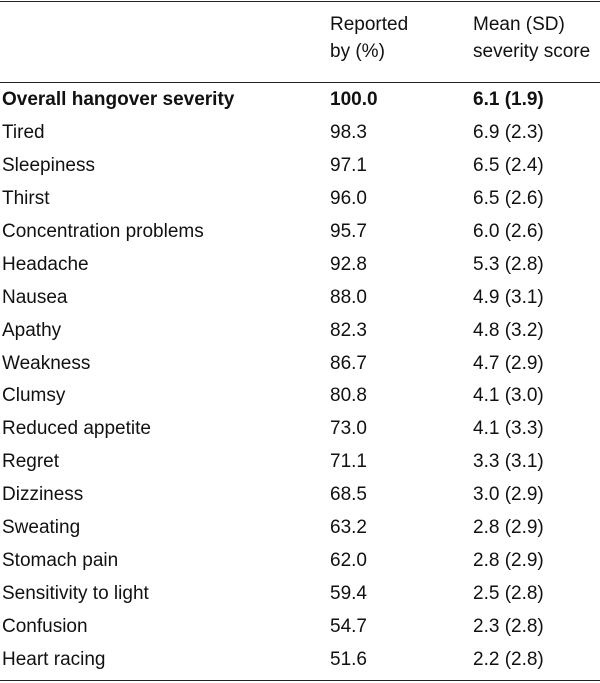  I want to click on data-cell: 4.1 (3.0), so click(508, 396).